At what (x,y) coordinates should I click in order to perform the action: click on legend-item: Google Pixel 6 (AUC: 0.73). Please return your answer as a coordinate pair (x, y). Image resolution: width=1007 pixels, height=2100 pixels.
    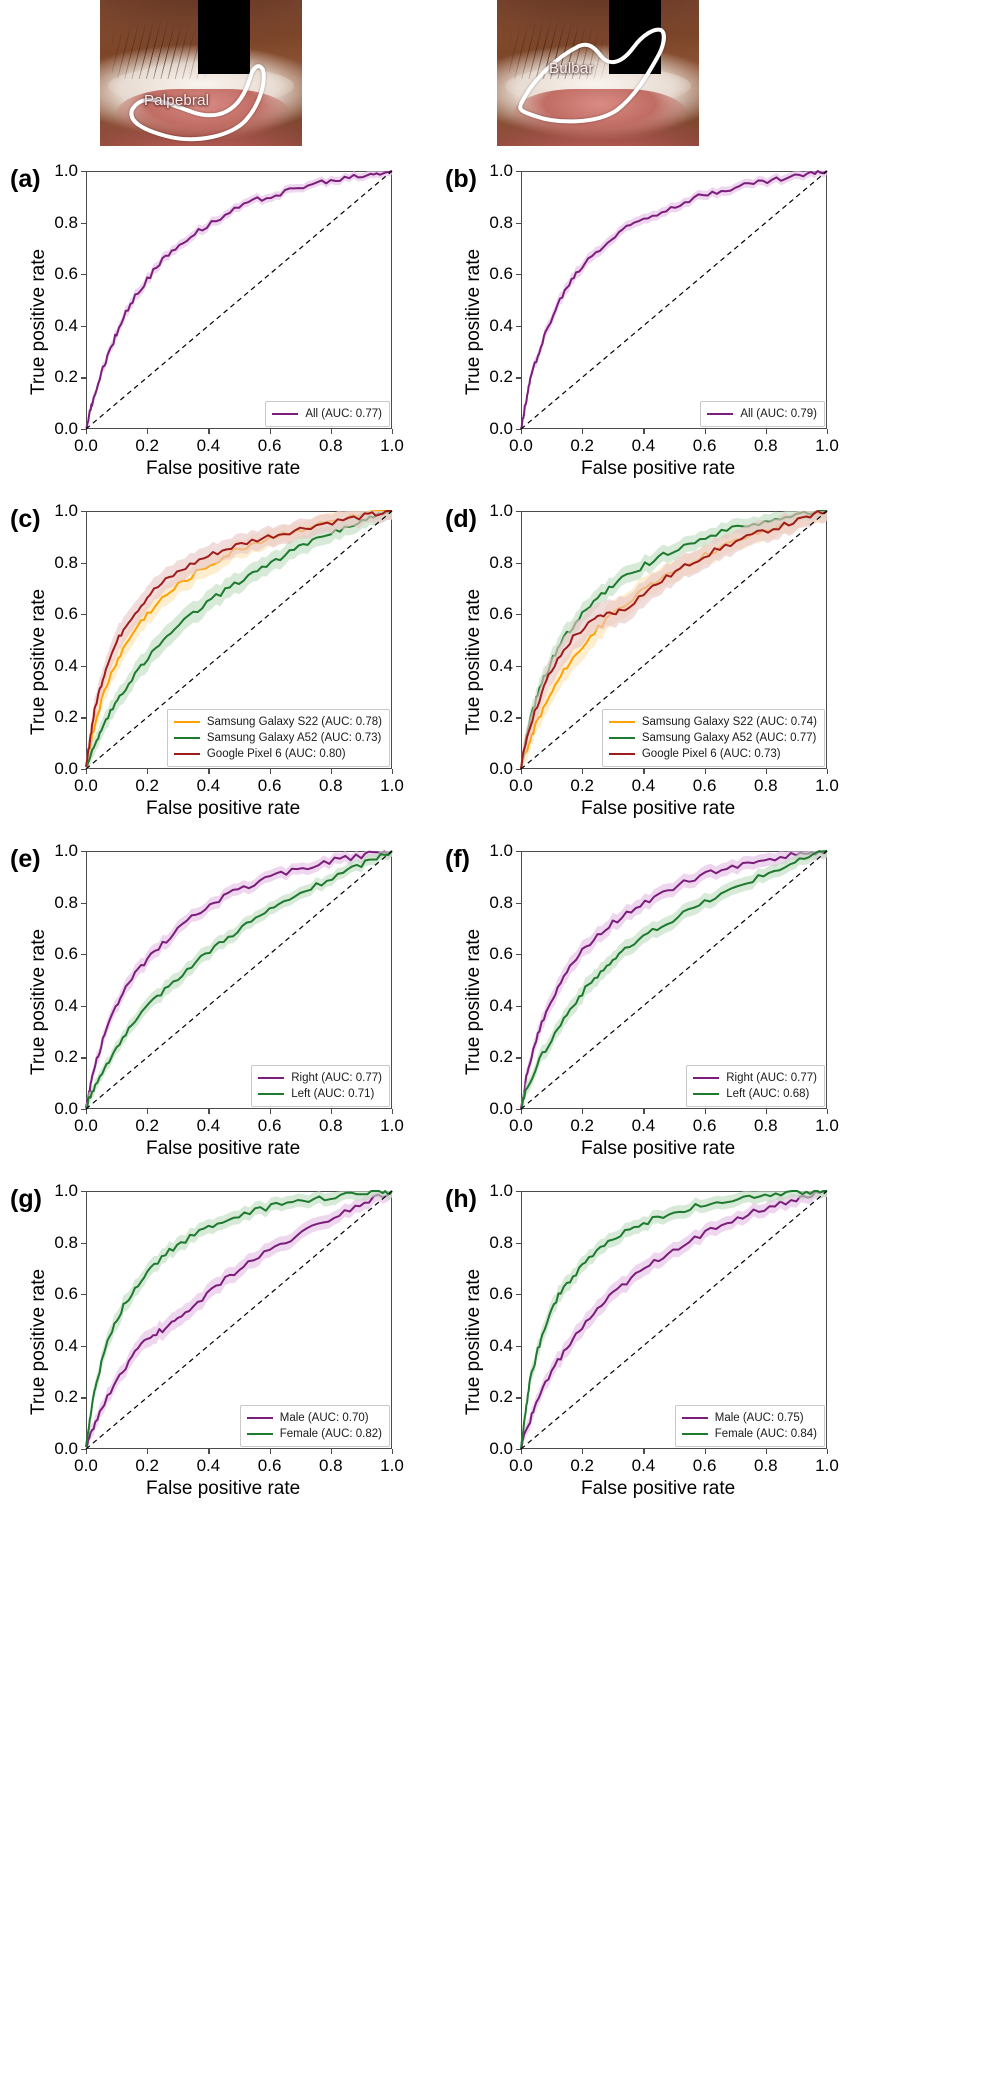
    Looking at the image, I should click on (712, 754).